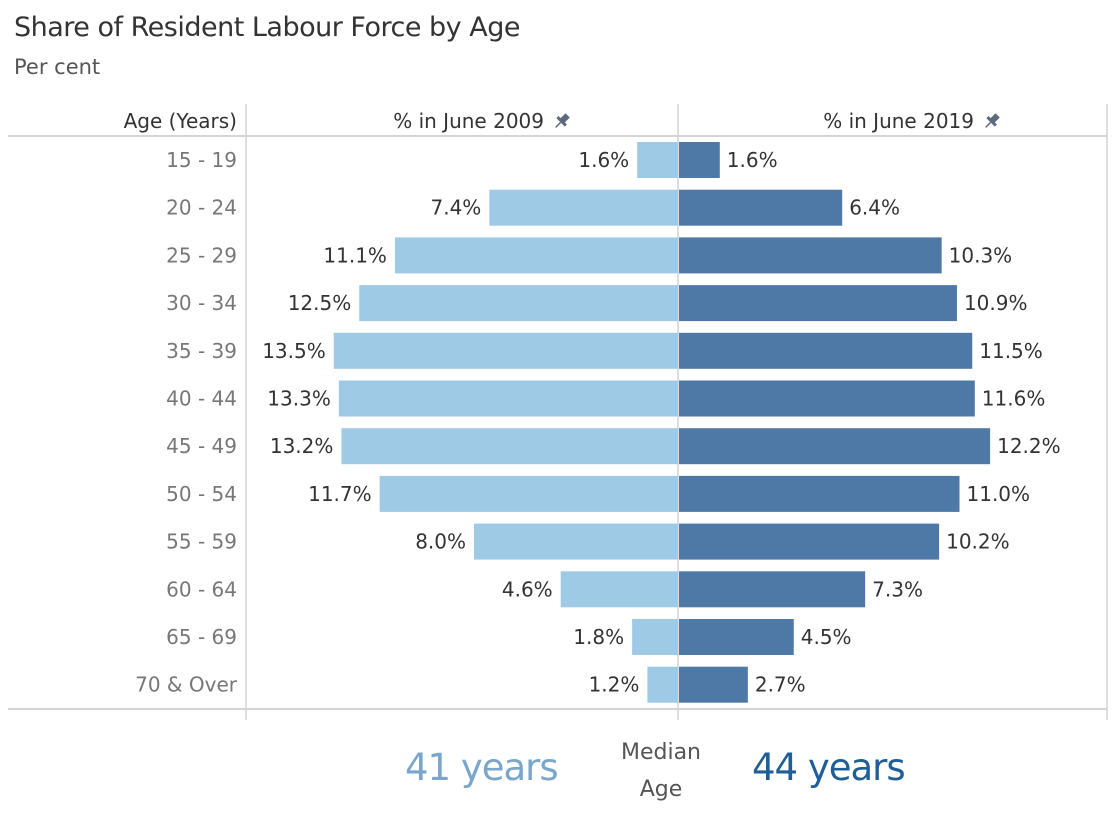  I want to click on data-label-2019: 1.6%, so click(752, 160).